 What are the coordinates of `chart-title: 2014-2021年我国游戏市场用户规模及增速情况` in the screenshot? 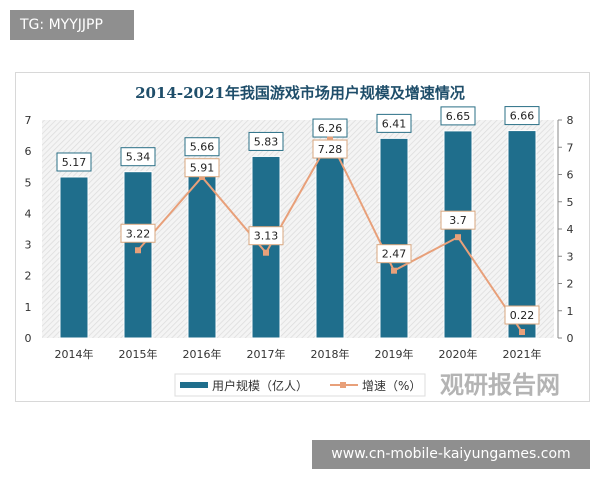 It's located at (300, 93).